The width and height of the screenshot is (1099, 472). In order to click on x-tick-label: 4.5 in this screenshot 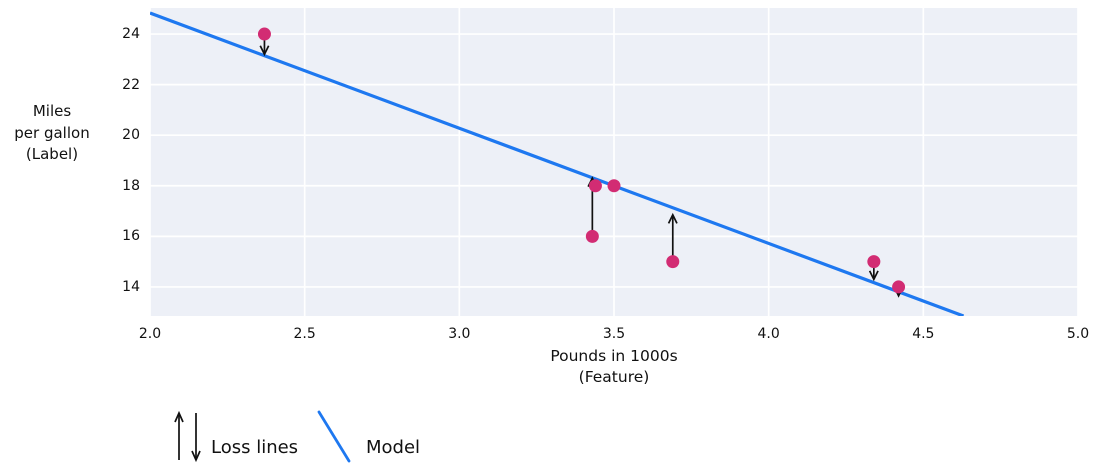, I will do `click(923, 334)`.